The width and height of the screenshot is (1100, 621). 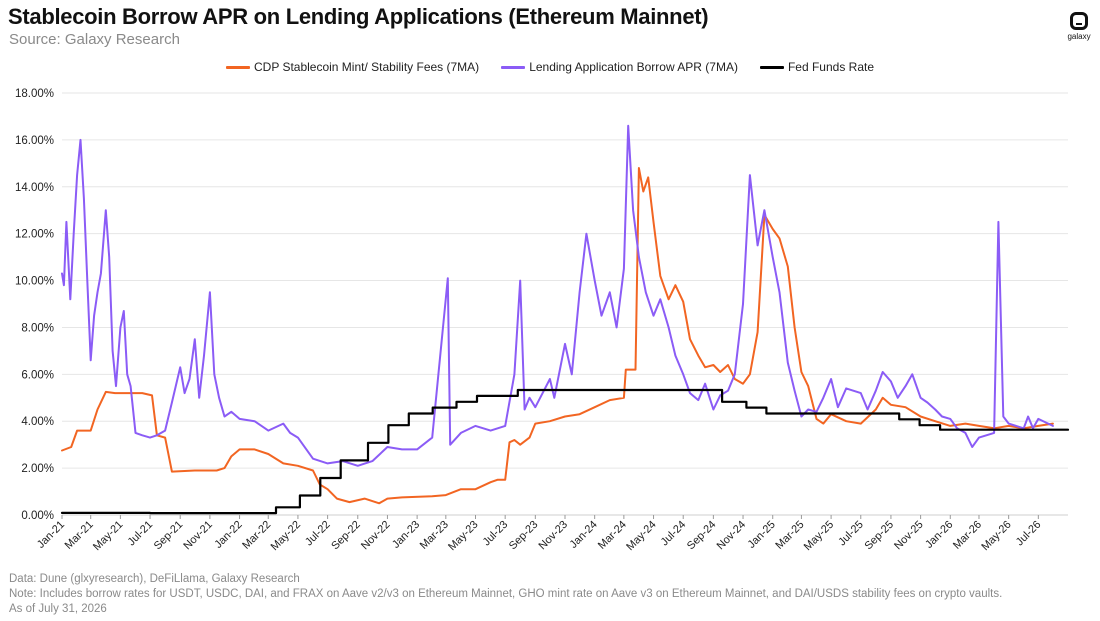 What do you see at coordinates (34, 235) in the screenshot?
I see `y-tick-label: 12.00%` at bounding box center [34, 235].